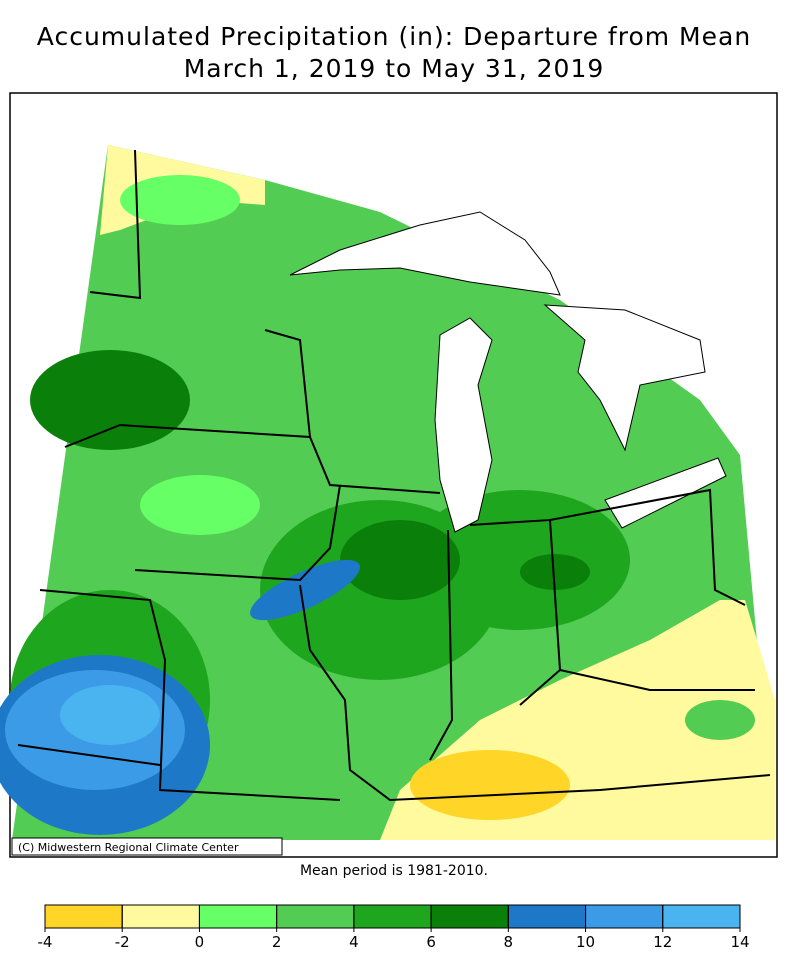 The width and height of the screenshot is (793, 960). Describe the element at coordinates (662, 942) in the screenshot. I see `legend-tick-label: 12` at that location.